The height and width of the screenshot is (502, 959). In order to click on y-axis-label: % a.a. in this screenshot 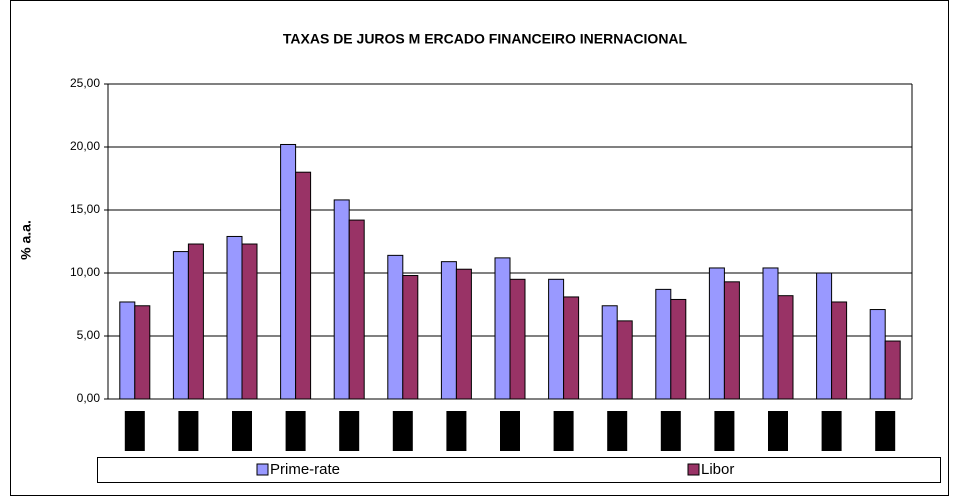, I will do `click(26, 240)`.